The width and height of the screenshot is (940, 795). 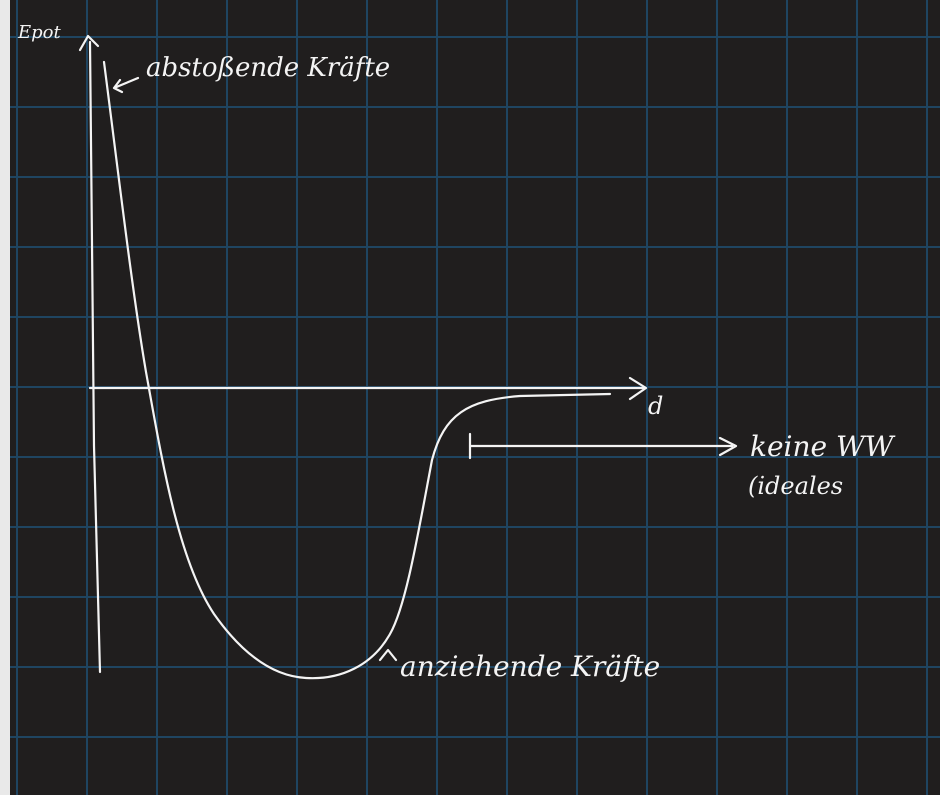 I want to click on ideal-gas-label: (ideales, so click(x=795, y=486).